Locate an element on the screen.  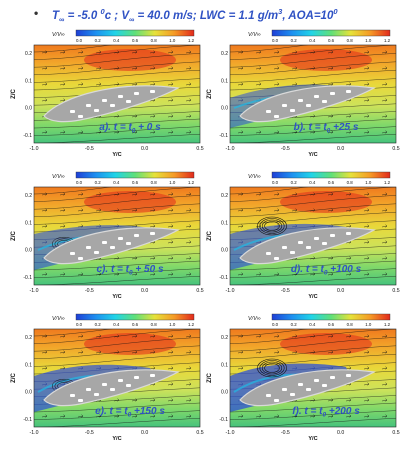
x-axis-label: Y/C is located at coordinates (312, 439).